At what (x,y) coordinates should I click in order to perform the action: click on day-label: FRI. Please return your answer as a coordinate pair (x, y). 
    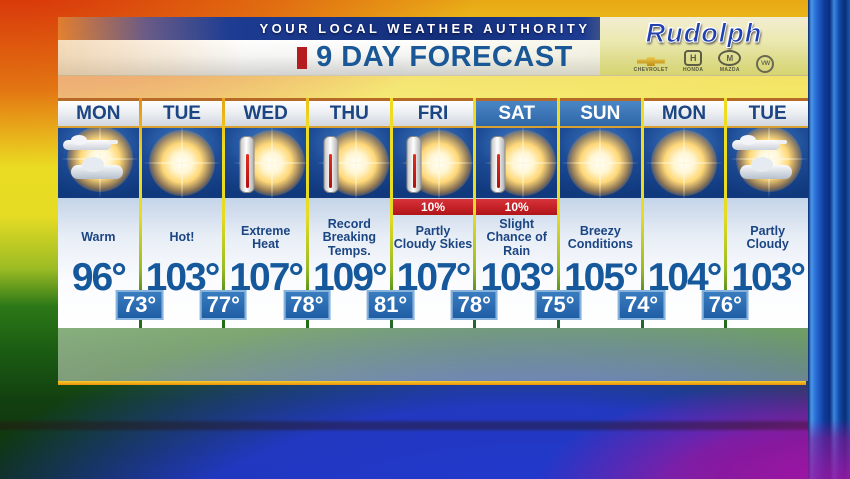
    Looking at the image, I should click on (433, 113).